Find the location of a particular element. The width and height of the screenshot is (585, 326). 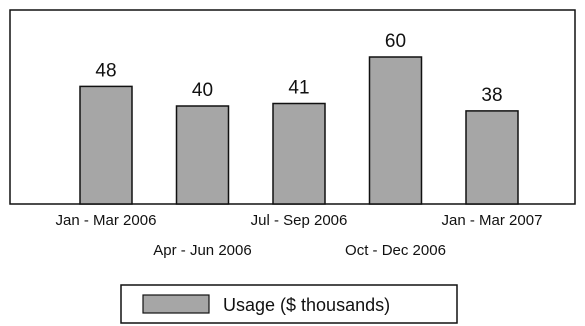

category-label: Apr - Jun 2006 is located at coordinates (202, 250).